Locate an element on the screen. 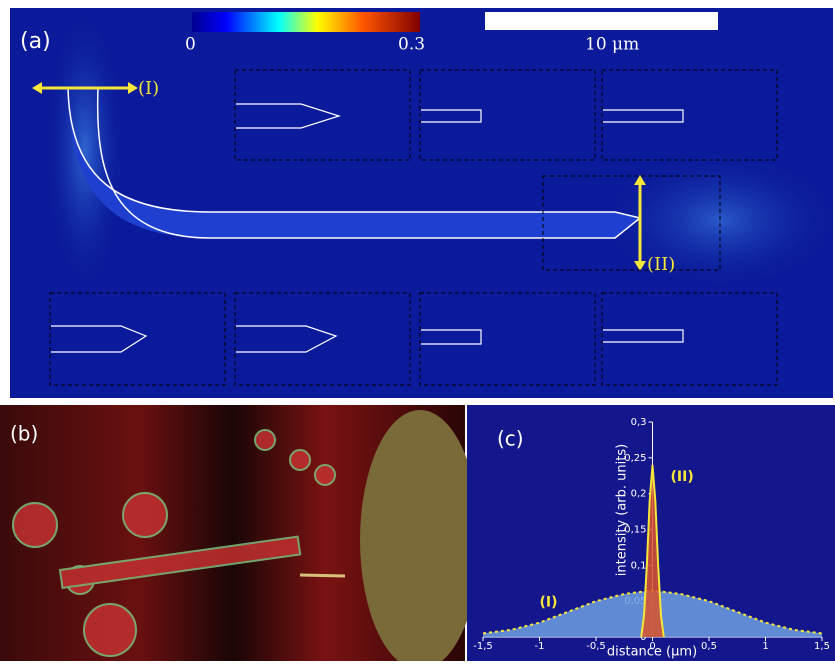 This screenshot has height=665, width=835. series-label: (II) is located at coordinates (682, 477).